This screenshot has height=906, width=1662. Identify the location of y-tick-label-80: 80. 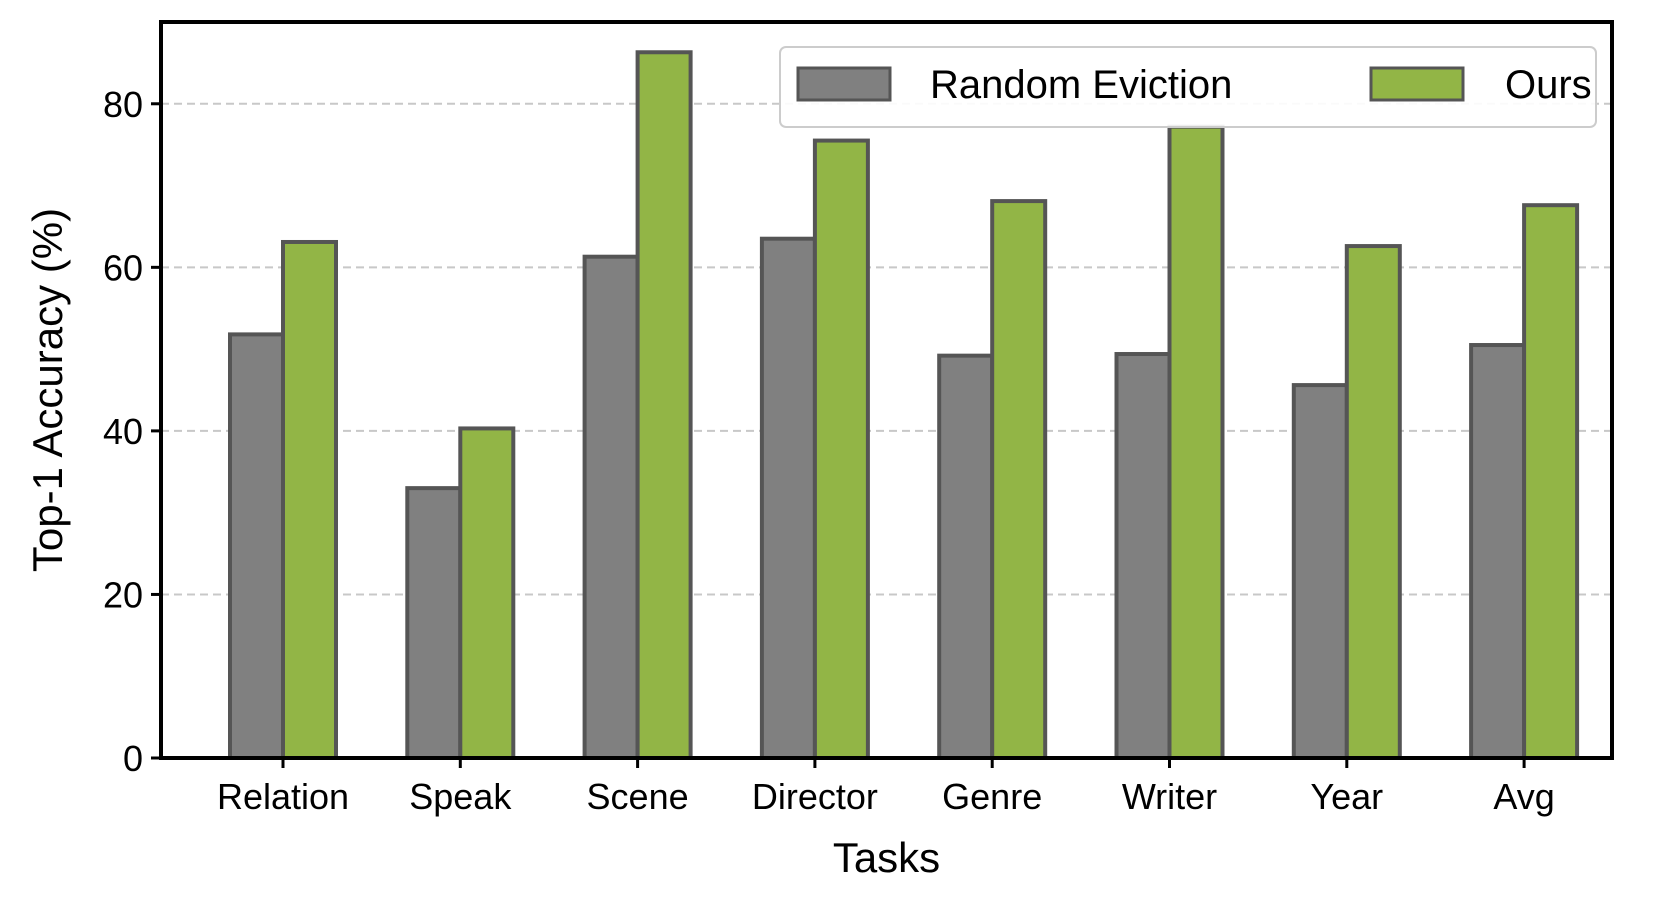
(123, 104).